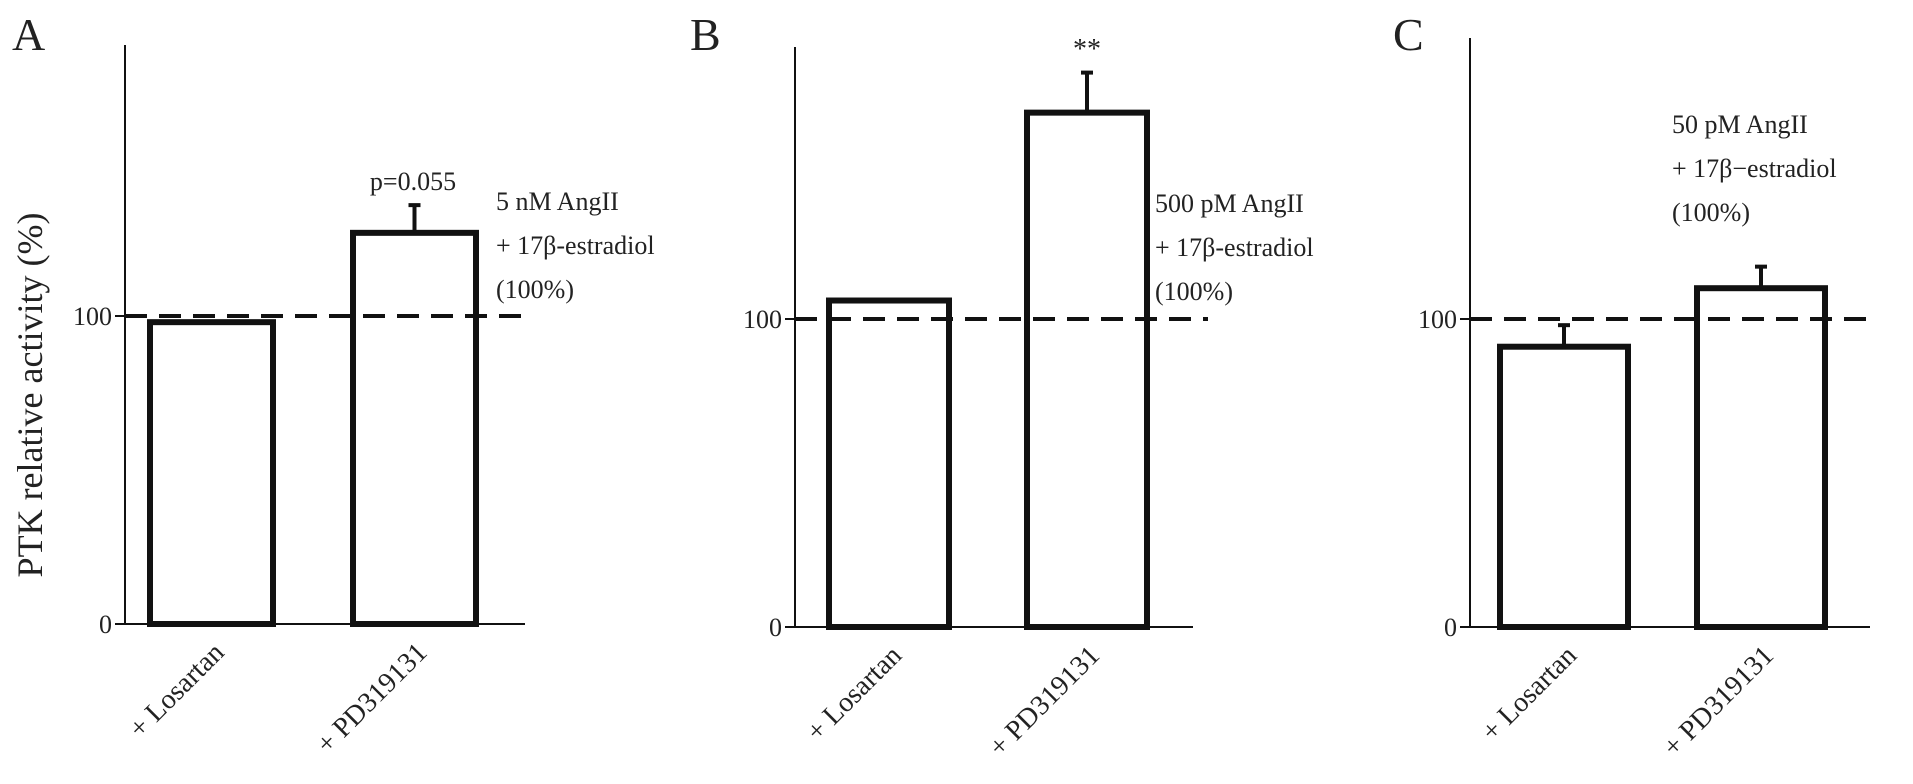 The height and width of the screenshot is (784, 1913). I want to click on condition-annotation: + 17β−estradiol, so click(1754, 168).